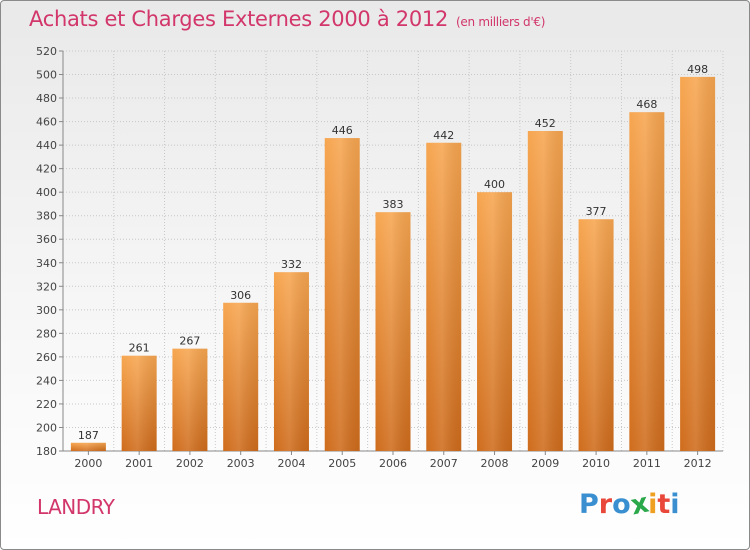 The width and height of the screenshot is (750, 550). I want to click on y-tick-label: 360, so click(46, 239).